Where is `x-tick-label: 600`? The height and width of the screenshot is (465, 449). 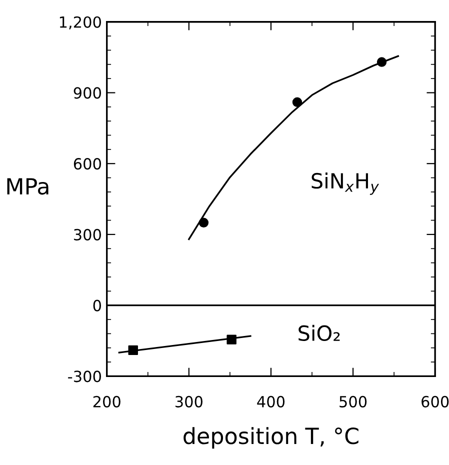
x-tick-label: 600 is located at coordinates (435, 402).